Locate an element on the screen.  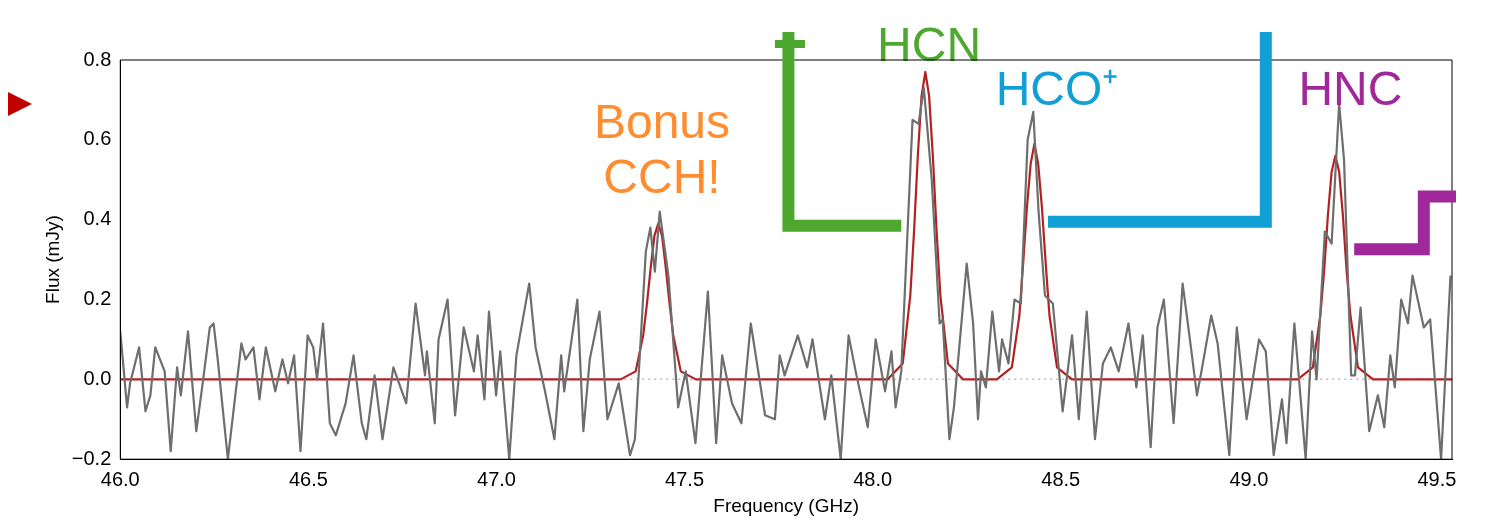
y-axis-title: Flux (mJy) is located at coordinates (52, 259).